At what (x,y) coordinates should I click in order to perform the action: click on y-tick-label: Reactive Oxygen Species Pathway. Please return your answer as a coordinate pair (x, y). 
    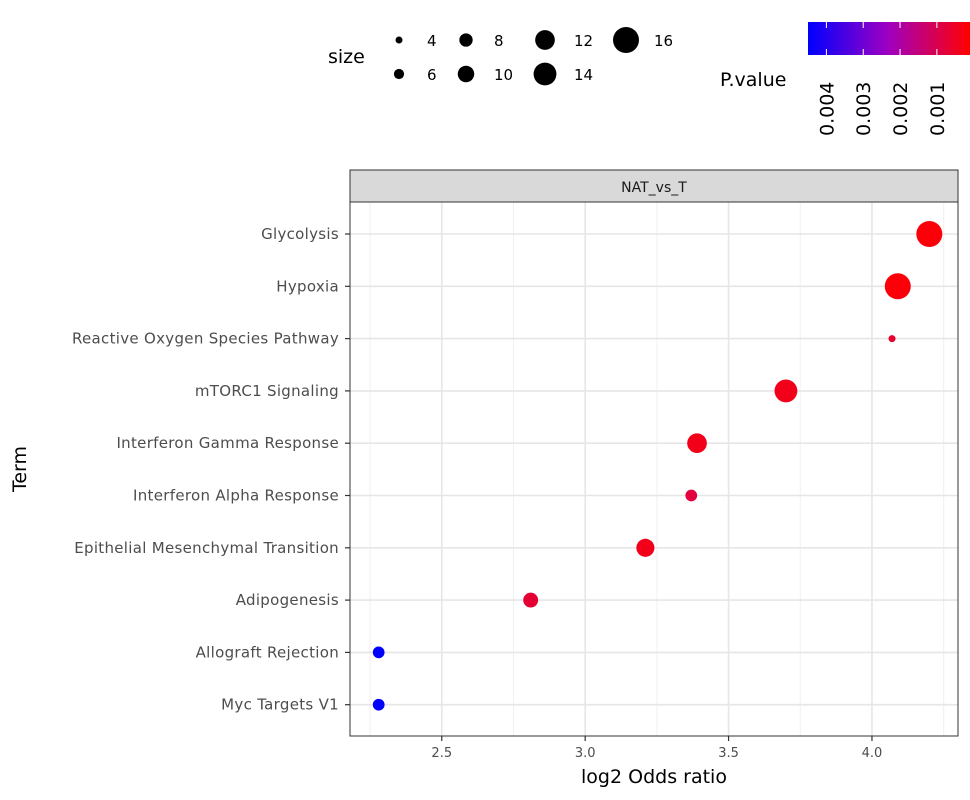
    Looking at the image, I should click on (205, 339).